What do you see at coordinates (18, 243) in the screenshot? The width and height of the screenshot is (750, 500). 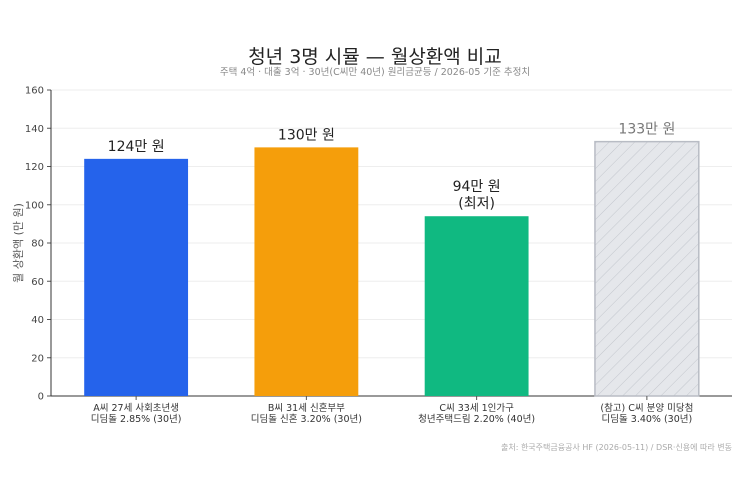 I see `y-axis-label: 월 상환액 (만 원)` at bounding box center [18, 243].